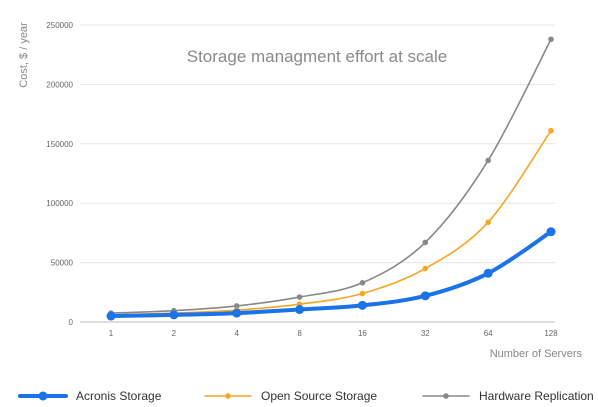 The image size is (598, 407). Describe the element at coordinates (59, 174) in the screenshot. I see `y-tick-labels: 0 50000 100000 150000 200000 250000` at that location.